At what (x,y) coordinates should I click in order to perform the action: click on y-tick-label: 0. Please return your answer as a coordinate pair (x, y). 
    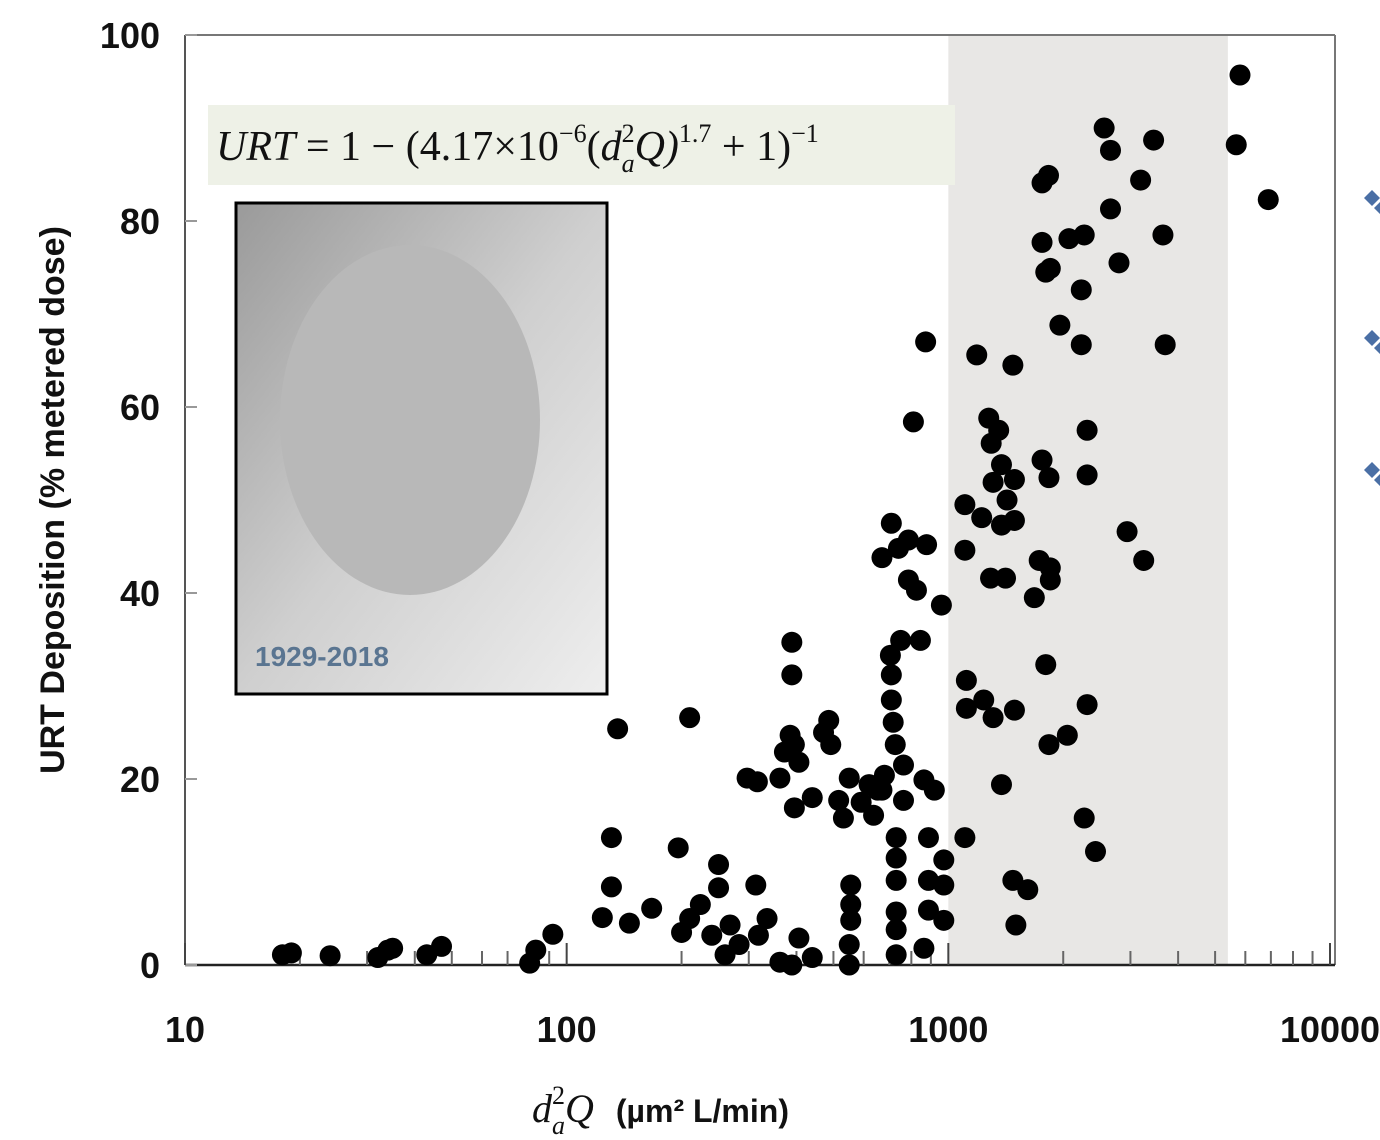
    Looking at the image, I should click on (150, 965).